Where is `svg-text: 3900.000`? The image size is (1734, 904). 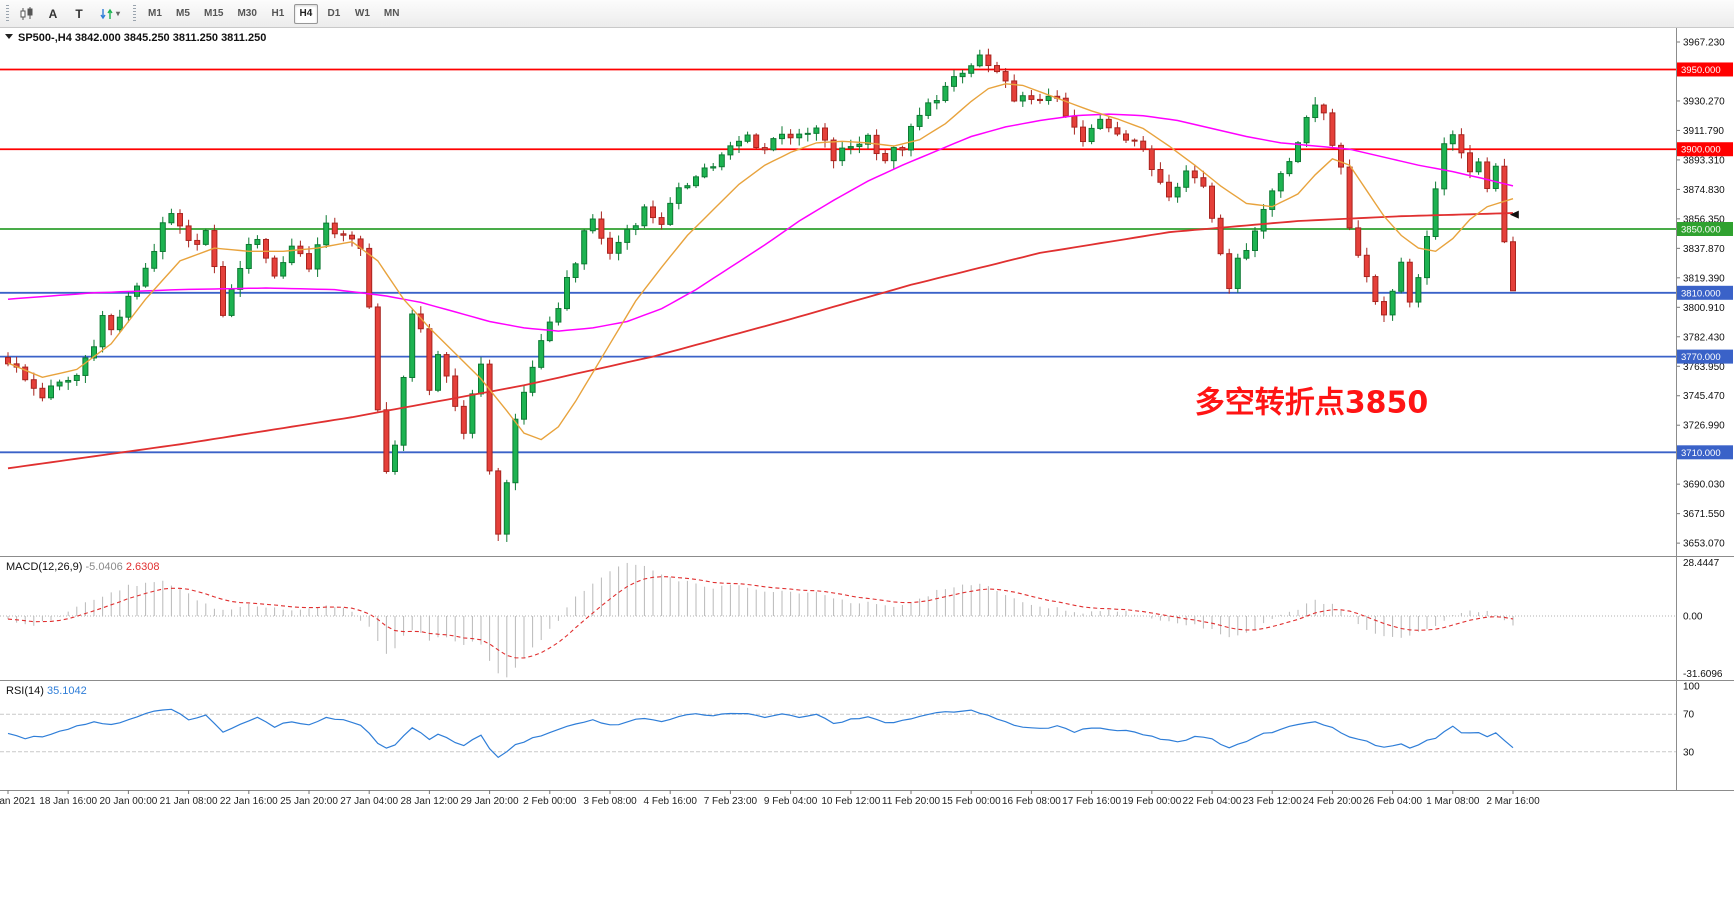 svg-text: 3900.000 is located at coordinates (1701, 150).